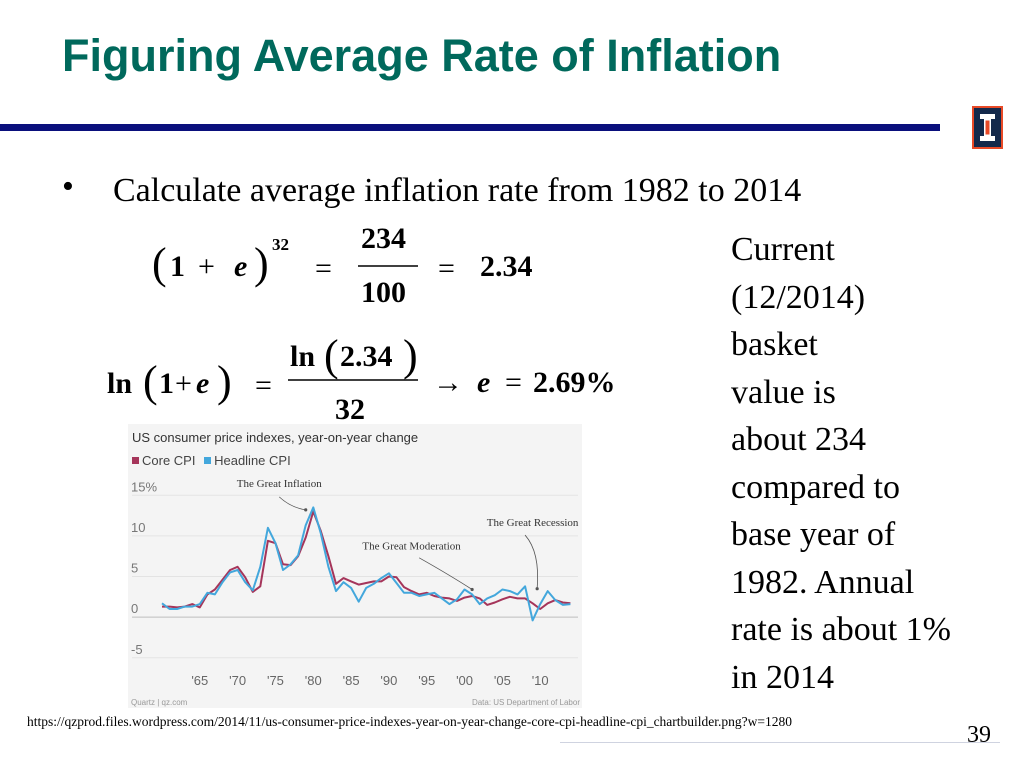 This screenshot has height=768, width=1024. What do you see at coordinates (446, 268) in the screenshot?
I see `formula1-equals-2: =` at bounding box center [446, 268].